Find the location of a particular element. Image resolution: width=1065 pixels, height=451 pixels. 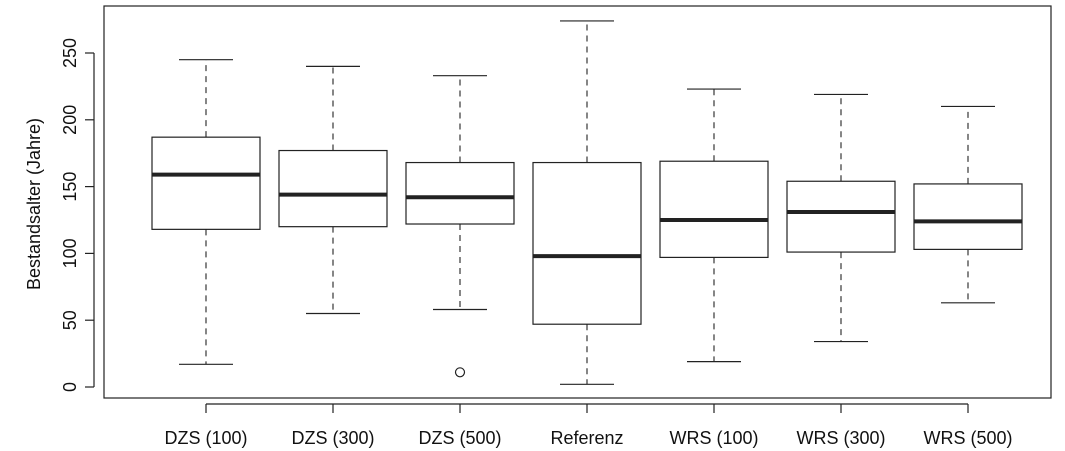

y-tick-label: 200 is located at coordinates (70, 120).